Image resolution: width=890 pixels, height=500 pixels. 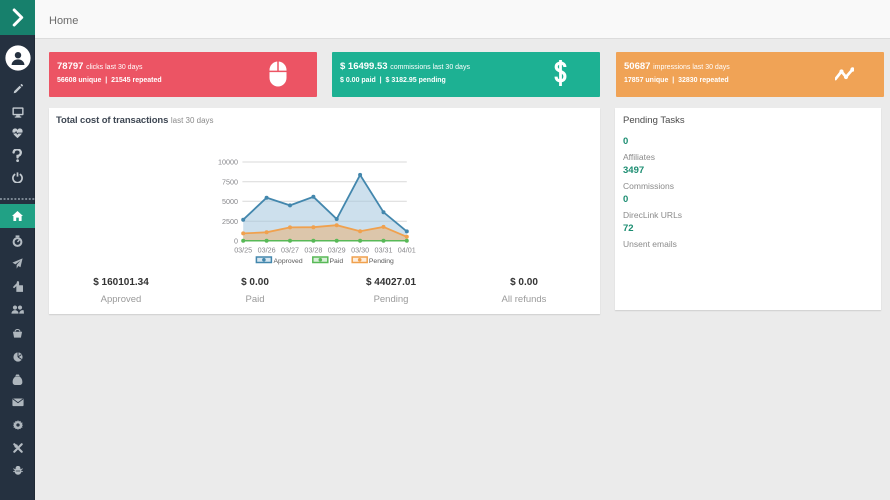 I want to click on svg-text: Approved, so click(x=288, y=261).